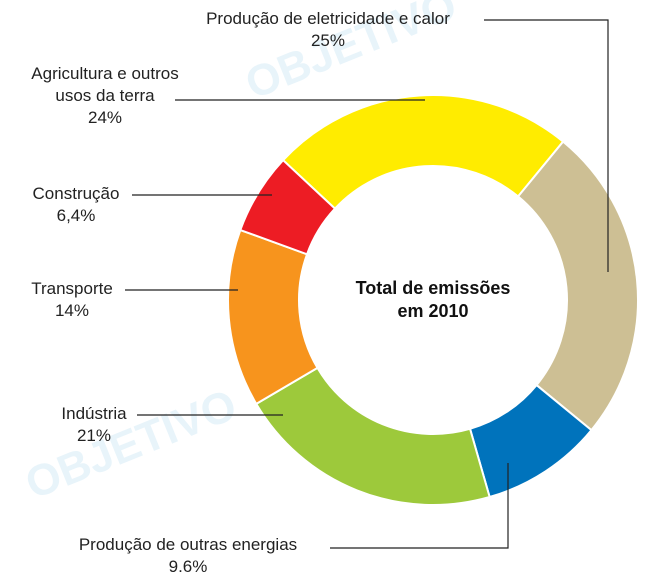 The width and height of the screenshot is (648, 578). I want to click on segment-label: Agricultura e outros usos da terra 24%, so click(104, 96).